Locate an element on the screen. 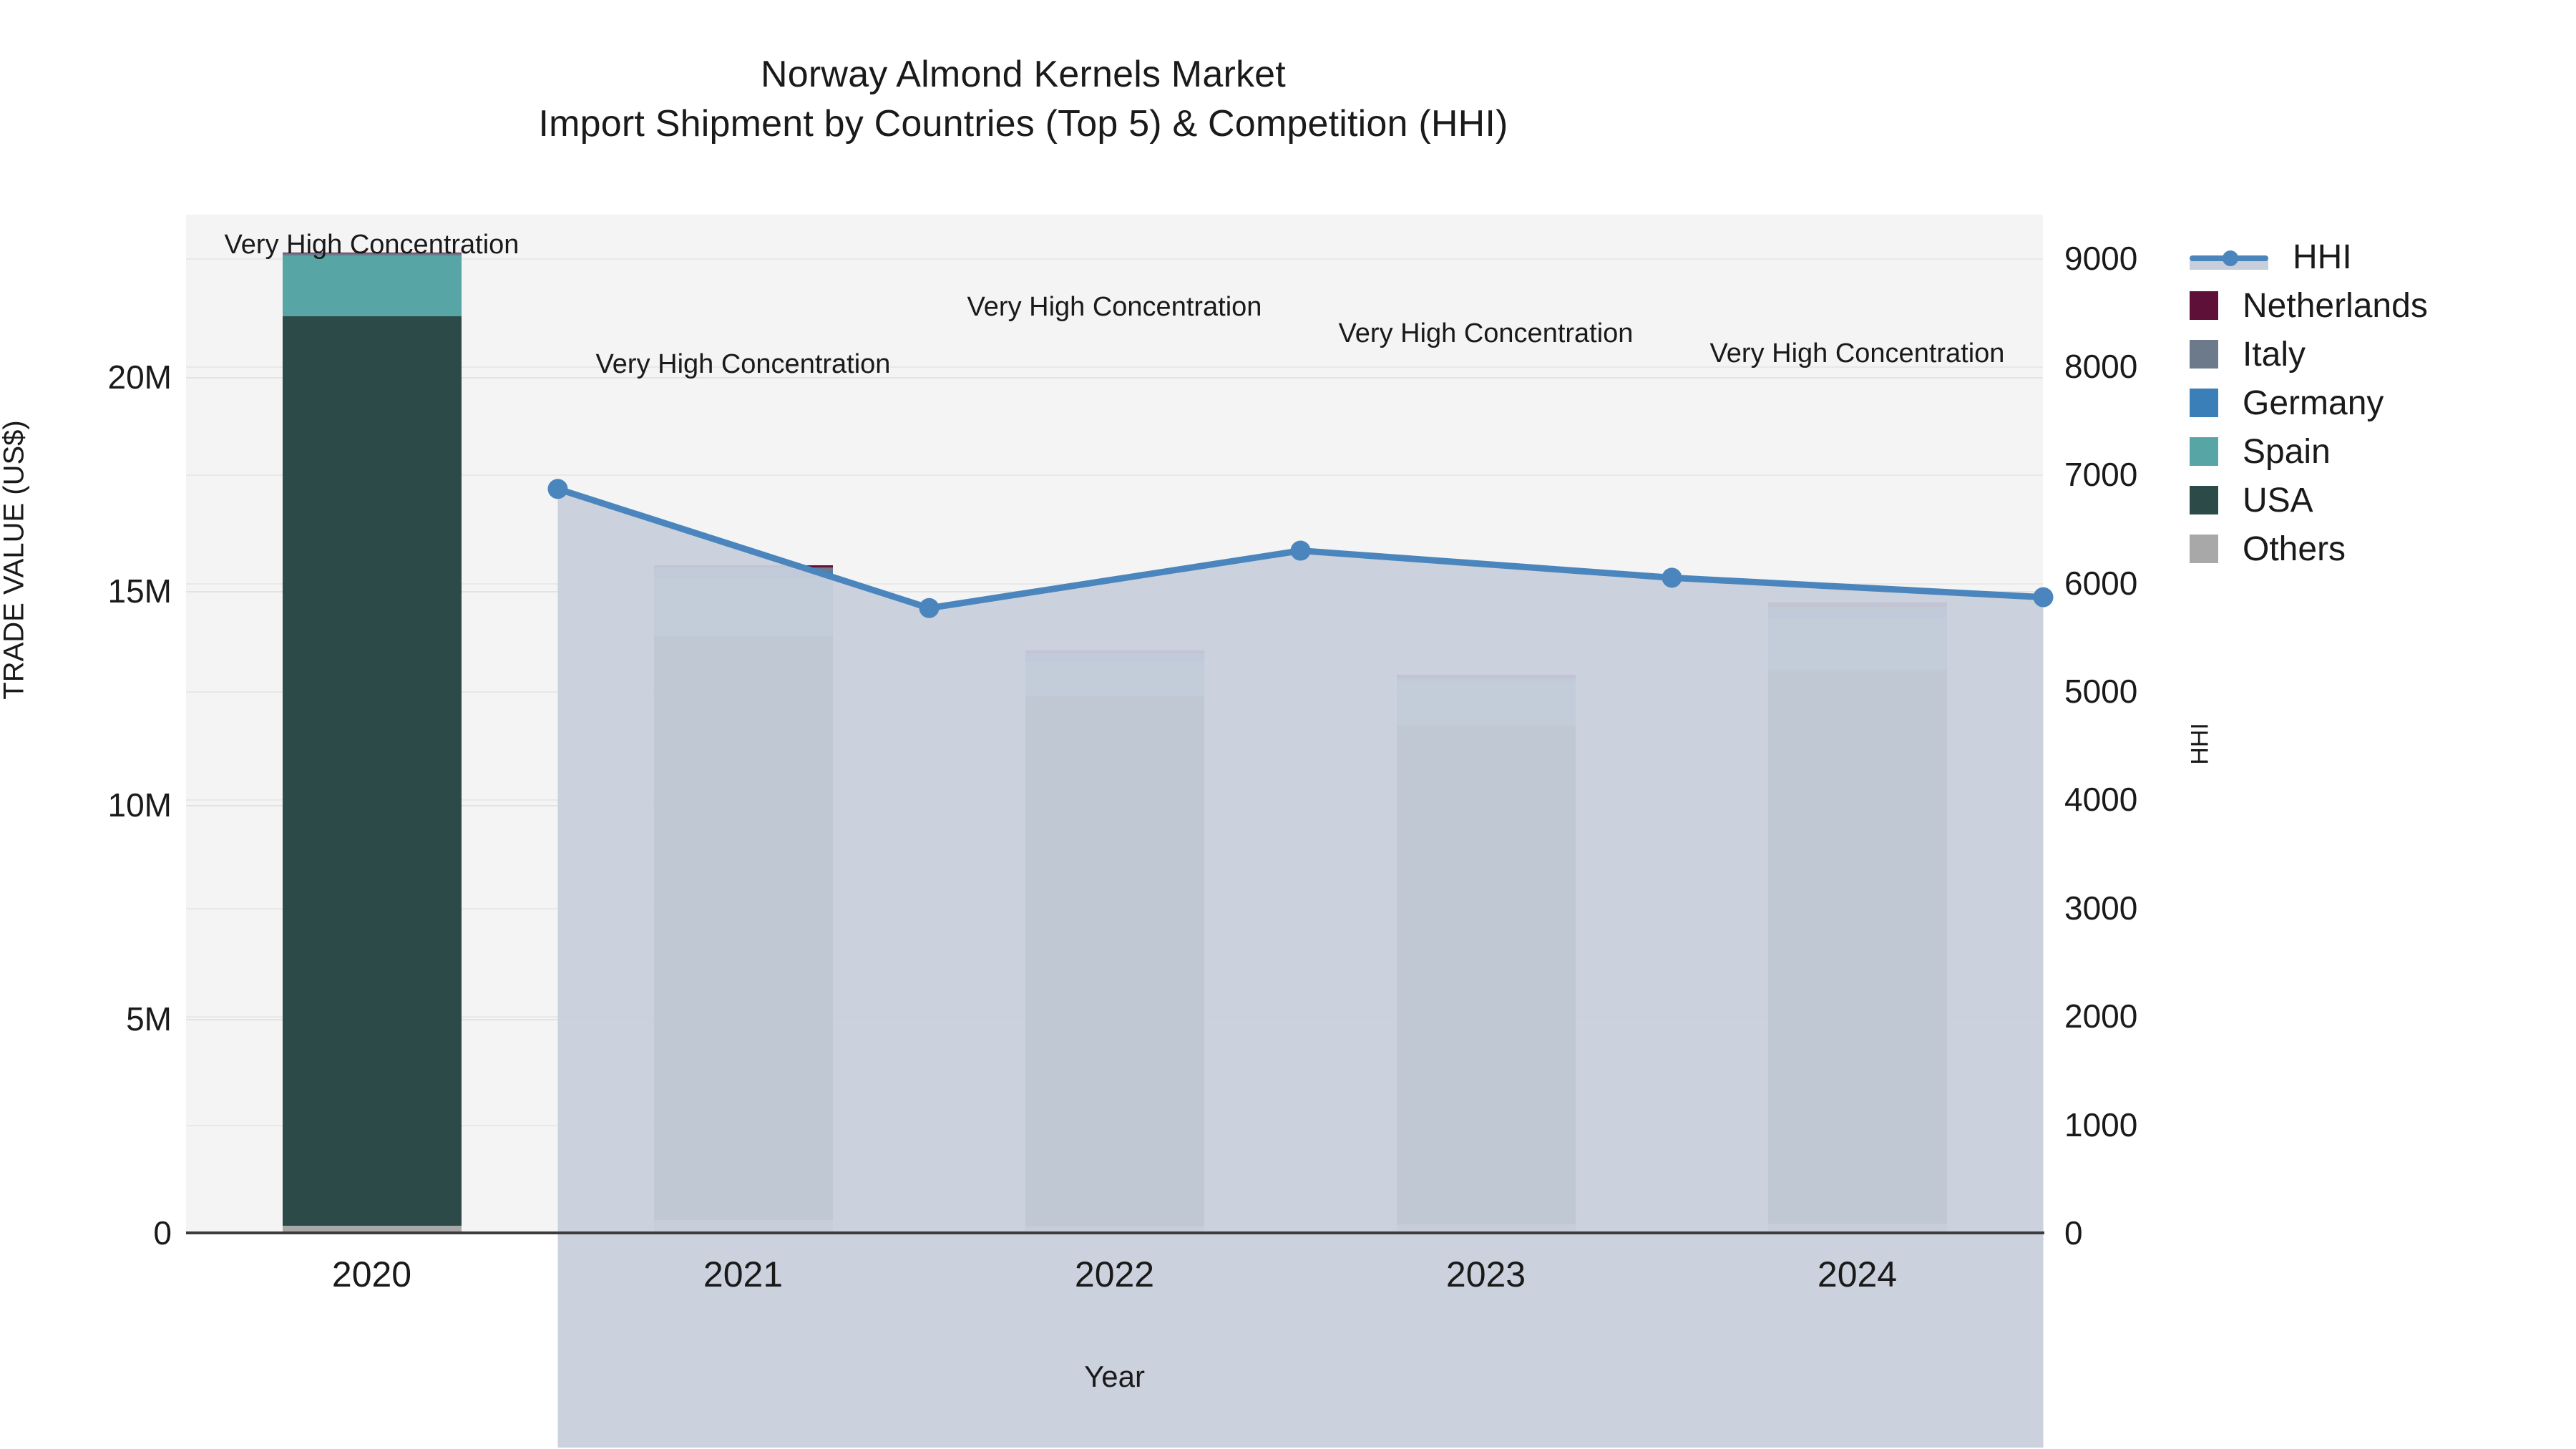 This screenshot has height=1449, width=2576. x-axis-line is located at coordinates (1115, 1232).